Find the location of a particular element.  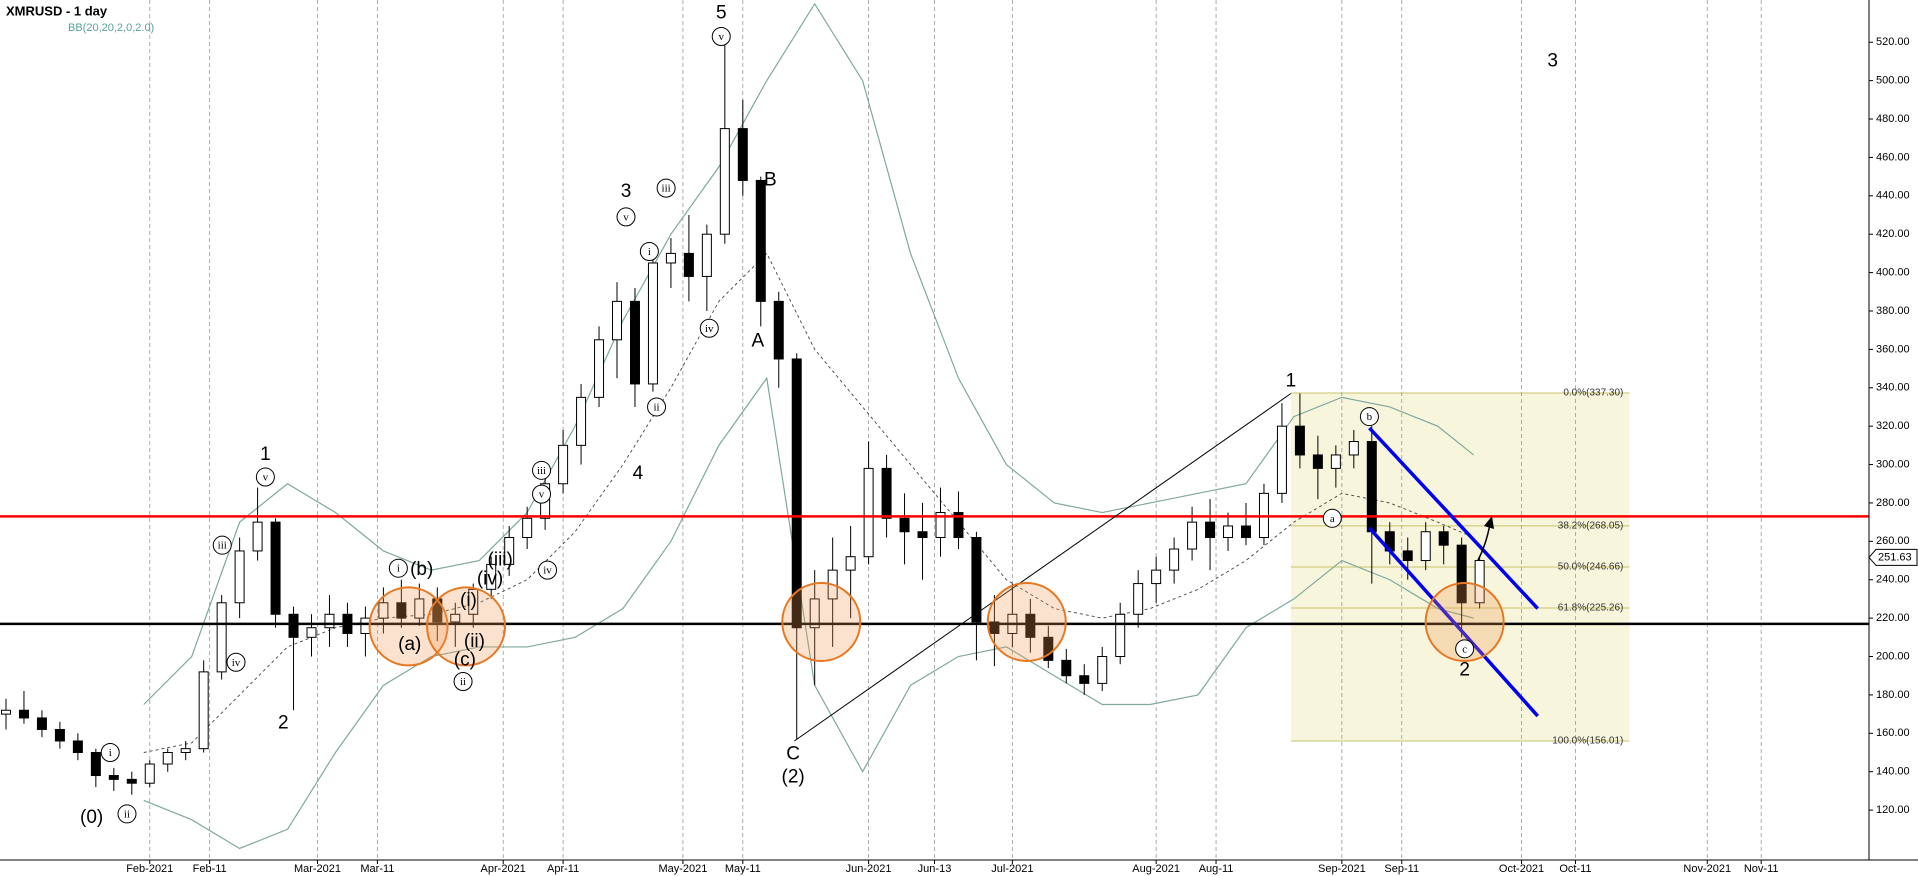

wave-label: C is located at coordinates (793, 753).